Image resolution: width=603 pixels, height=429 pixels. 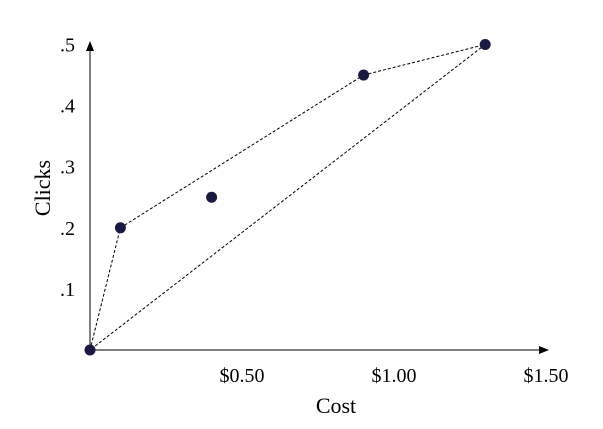 I want to click on x-tick-label: $1.00, so click(x=394, y=376).